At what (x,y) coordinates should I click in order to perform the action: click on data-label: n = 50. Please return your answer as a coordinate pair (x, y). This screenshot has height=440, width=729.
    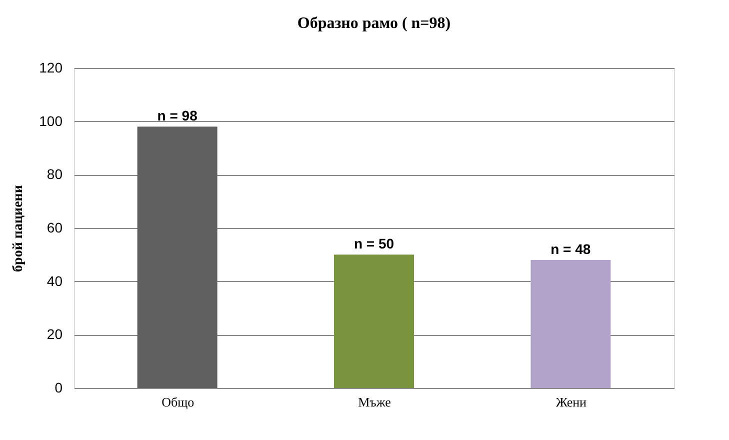
    Looking at the image, I should click on (374, 244).